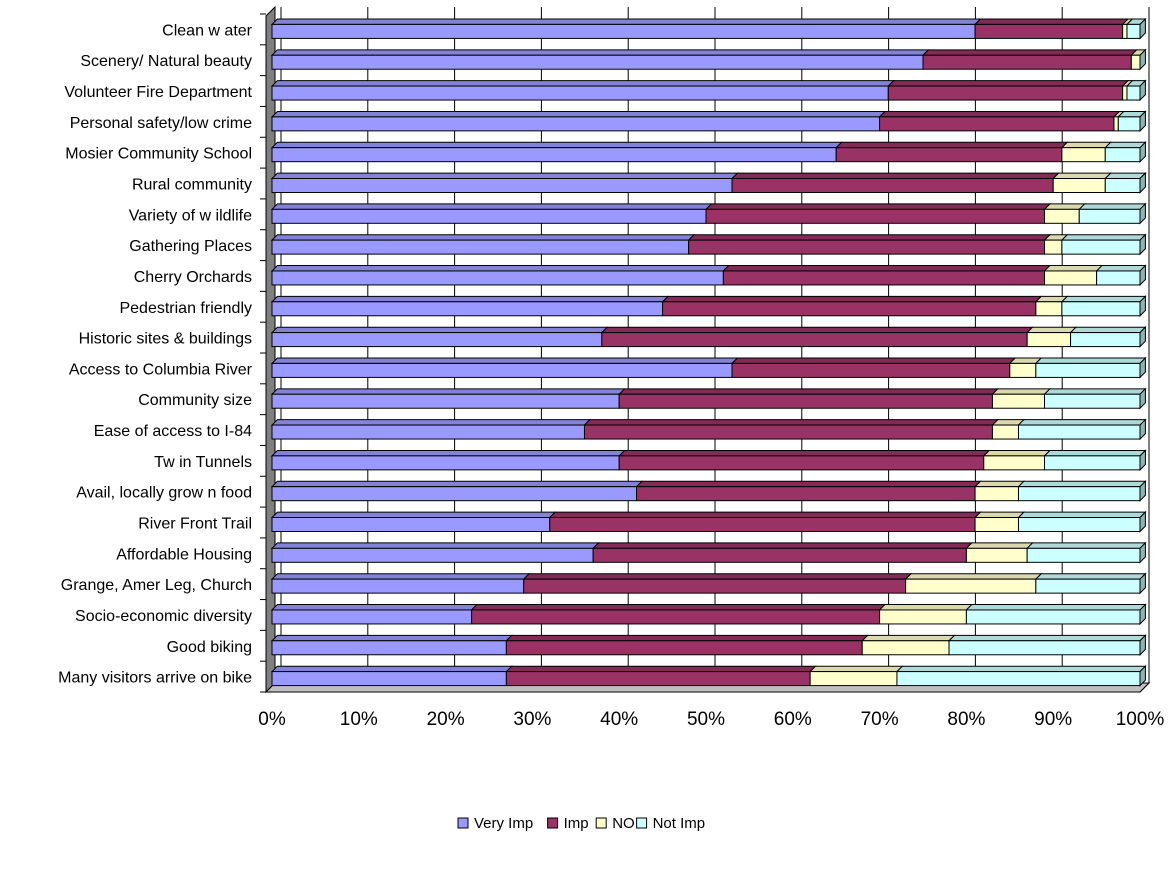 This screenshot has width=1169, height=894. I want to click on category-label: Gathering Places, so click(190, 246).